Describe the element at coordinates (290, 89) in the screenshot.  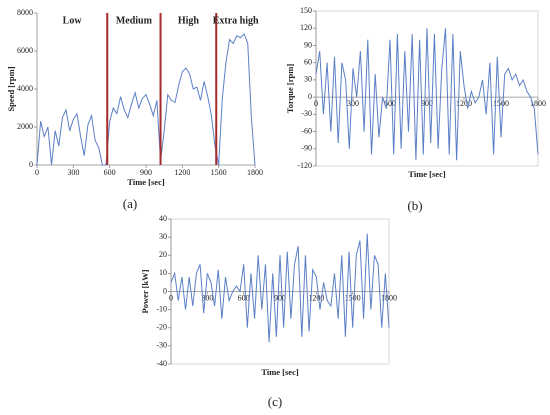
I see `y-axis-label: Torque [rpm]` at that location.